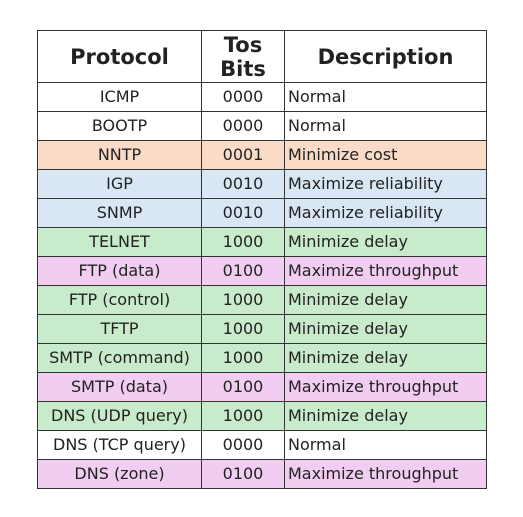  Describe the element at coordinates (119, 126) in the screenshot. I see `protocol-cell: BOOTP` at that location.